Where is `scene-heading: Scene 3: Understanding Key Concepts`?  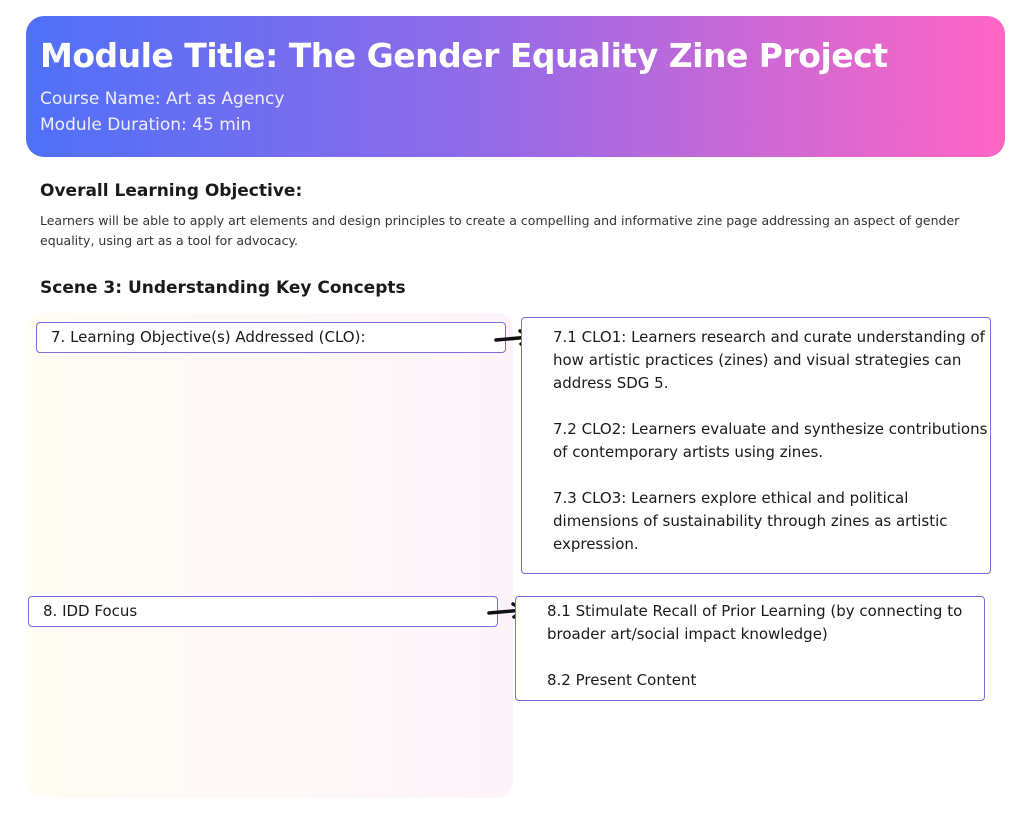 scene-heading: Scene 3: Understanding Key Concepts is located at coordinates (223, 288).